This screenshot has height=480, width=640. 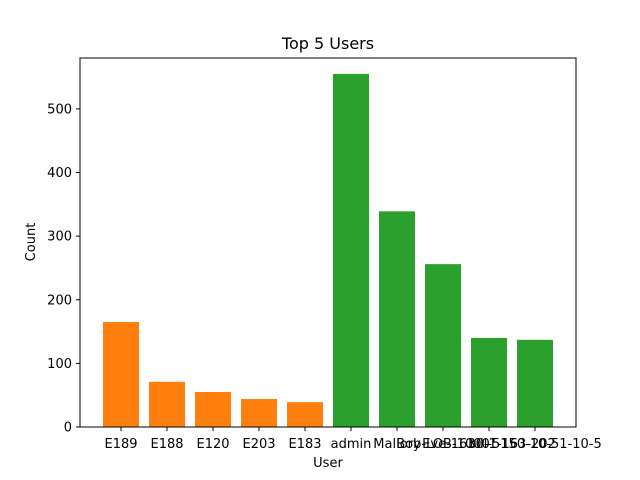 What do you see at coordinates (397, 444) in the screenshot?
I see `x-tick-label-7: Mallory` at bounding box center [397, 444].